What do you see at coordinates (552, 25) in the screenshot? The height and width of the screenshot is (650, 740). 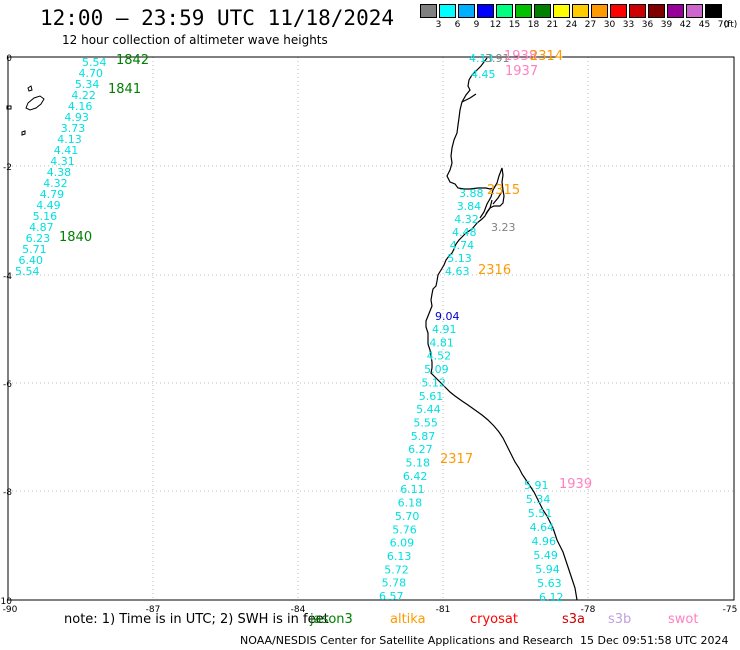 I see `legend-label: 21` at bounding box center [552, 25].